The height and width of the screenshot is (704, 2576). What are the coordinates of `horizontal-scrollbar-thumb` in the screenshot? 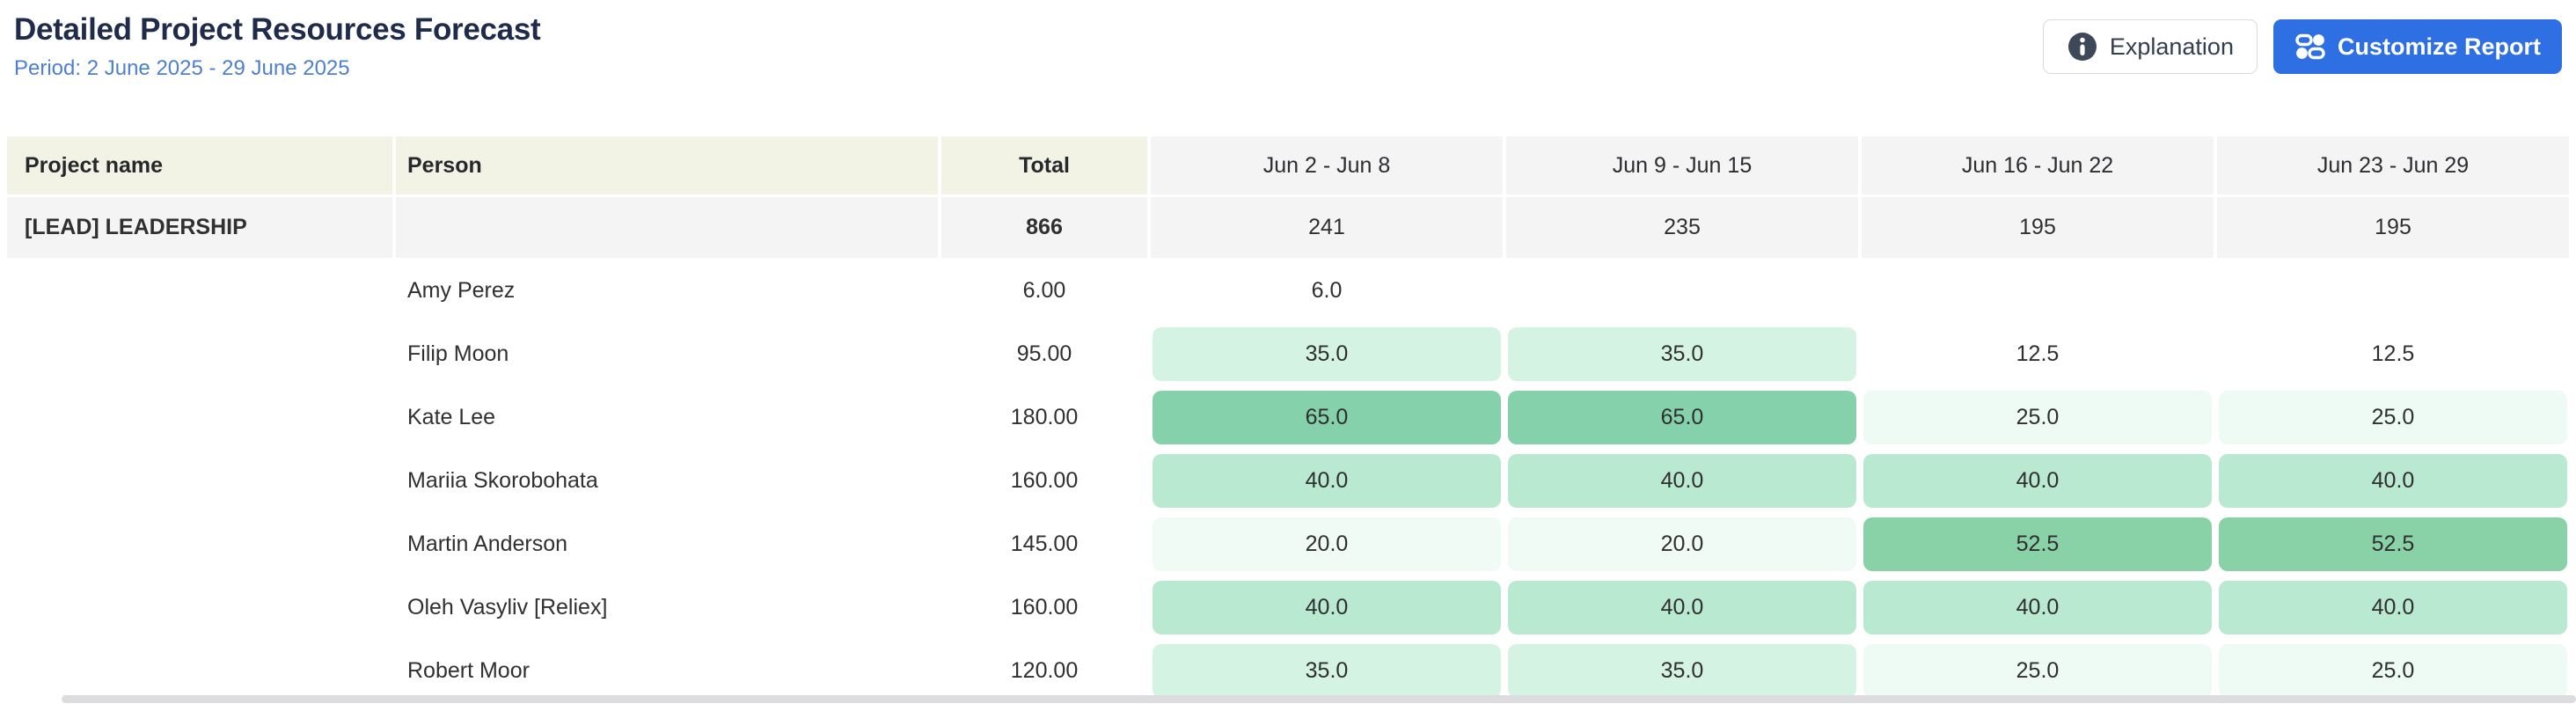 It's located at (1319, 699).